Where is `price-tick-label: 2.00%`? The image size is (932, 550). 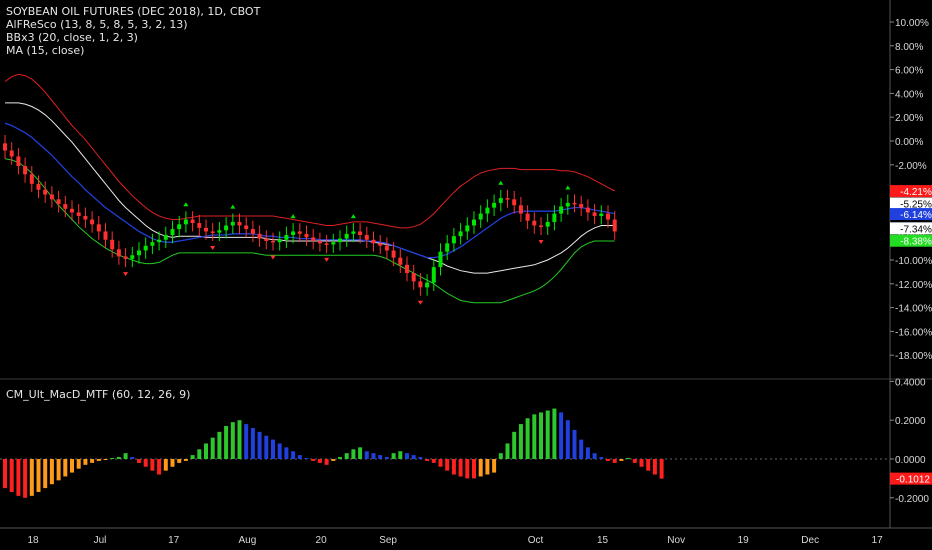
price-tick-label: 2.00% is located at coordinates (909, 118).